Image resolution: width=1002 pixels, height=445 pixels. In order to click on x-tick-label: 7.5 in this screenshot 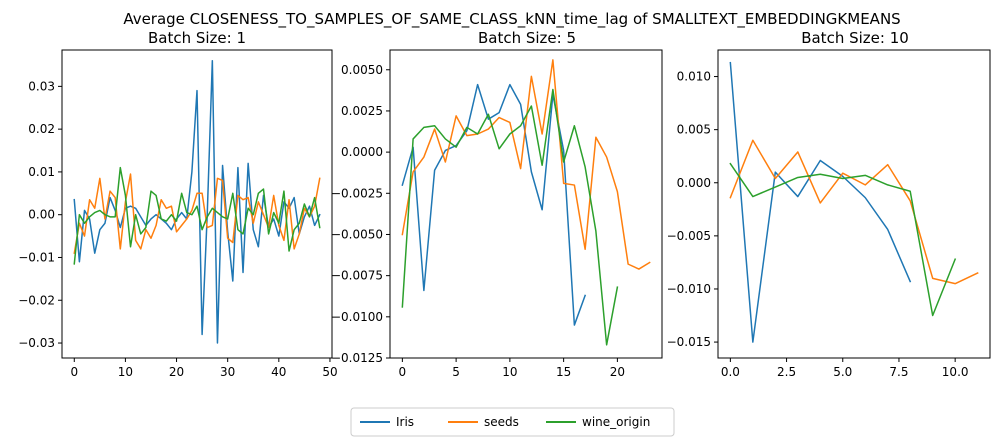, I will do `click(898, 372)`.